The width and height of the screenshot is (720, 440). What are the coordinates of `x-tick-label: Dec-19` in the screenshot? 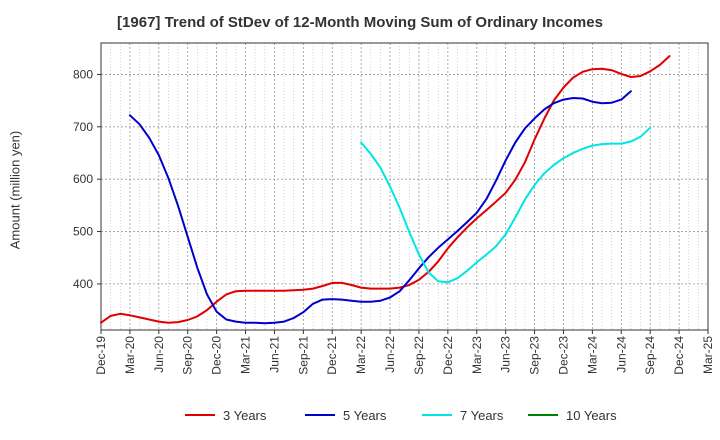 It's located at (101, 355).